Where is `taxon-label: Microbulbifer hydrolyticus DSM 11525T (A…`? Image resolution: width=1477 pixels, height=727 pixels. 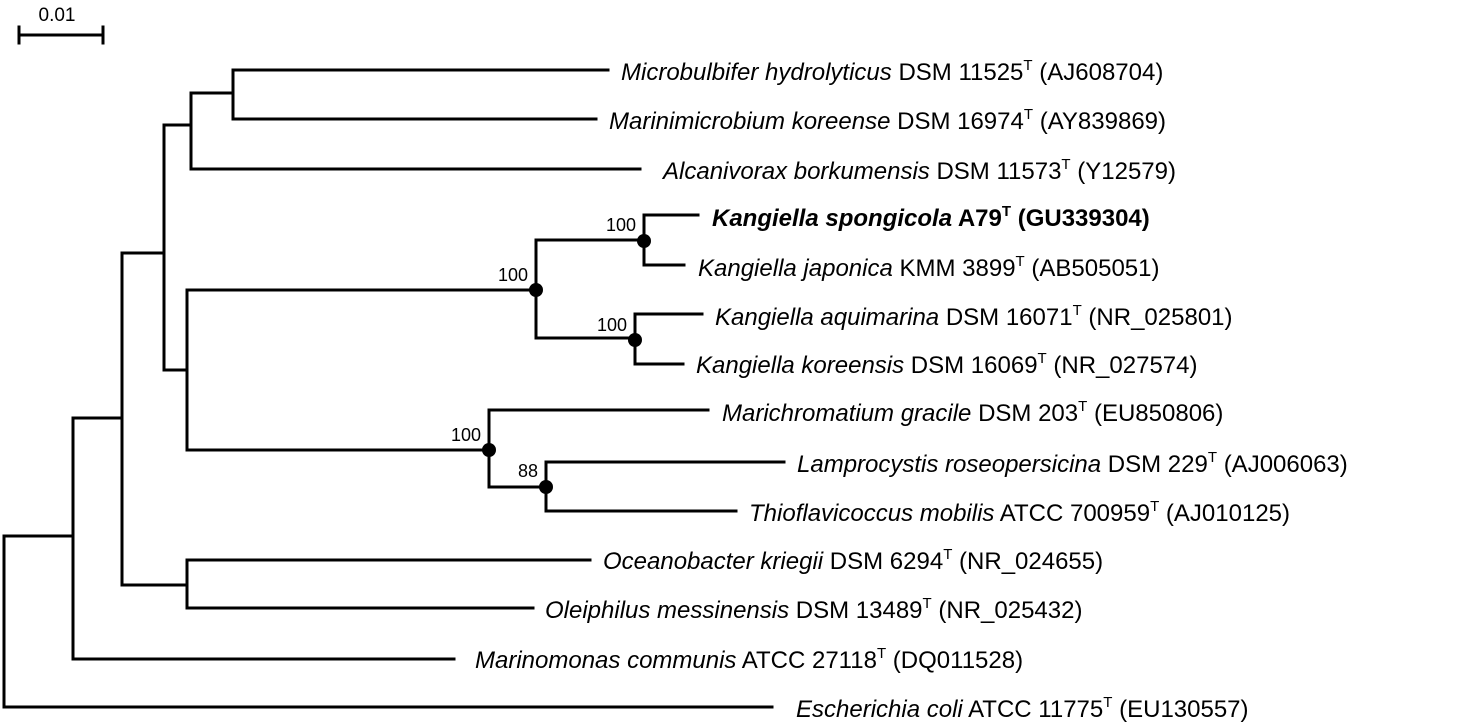
taxon-label: Microbulbifer hydrolyticus DSM 11525T (A… is located at coordinates (892, 71).